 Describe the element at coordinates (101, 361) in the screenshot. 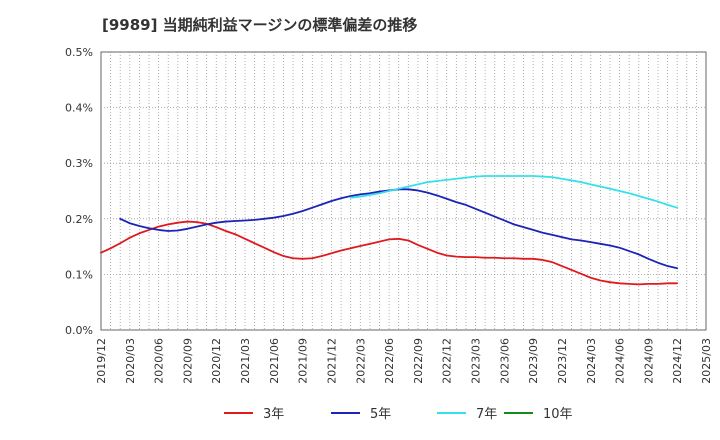

I see `x-tick-label: 2019/12` at that location.